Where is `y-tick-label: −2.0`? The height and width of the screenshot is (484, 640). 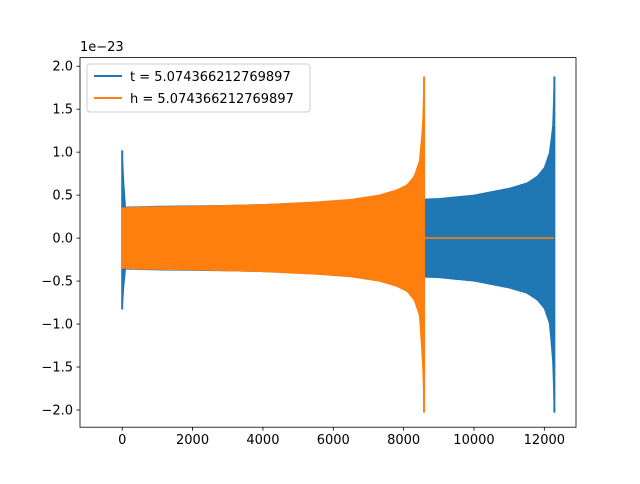
y-tick-label: −2.0 is located at coordinates (57, 411).